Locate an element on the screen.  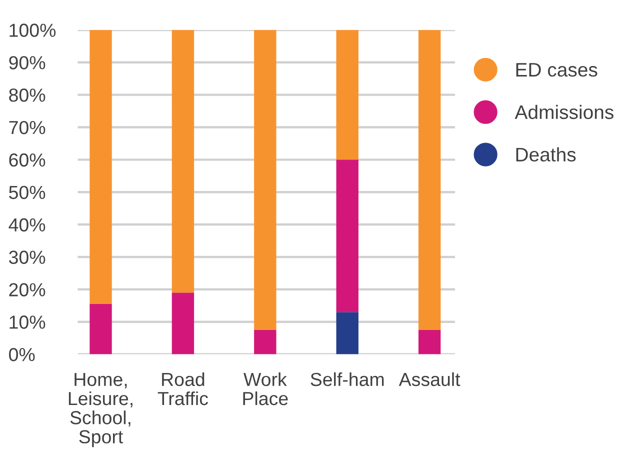
y-tick-label: 10% is located at coordinates (28, 322).